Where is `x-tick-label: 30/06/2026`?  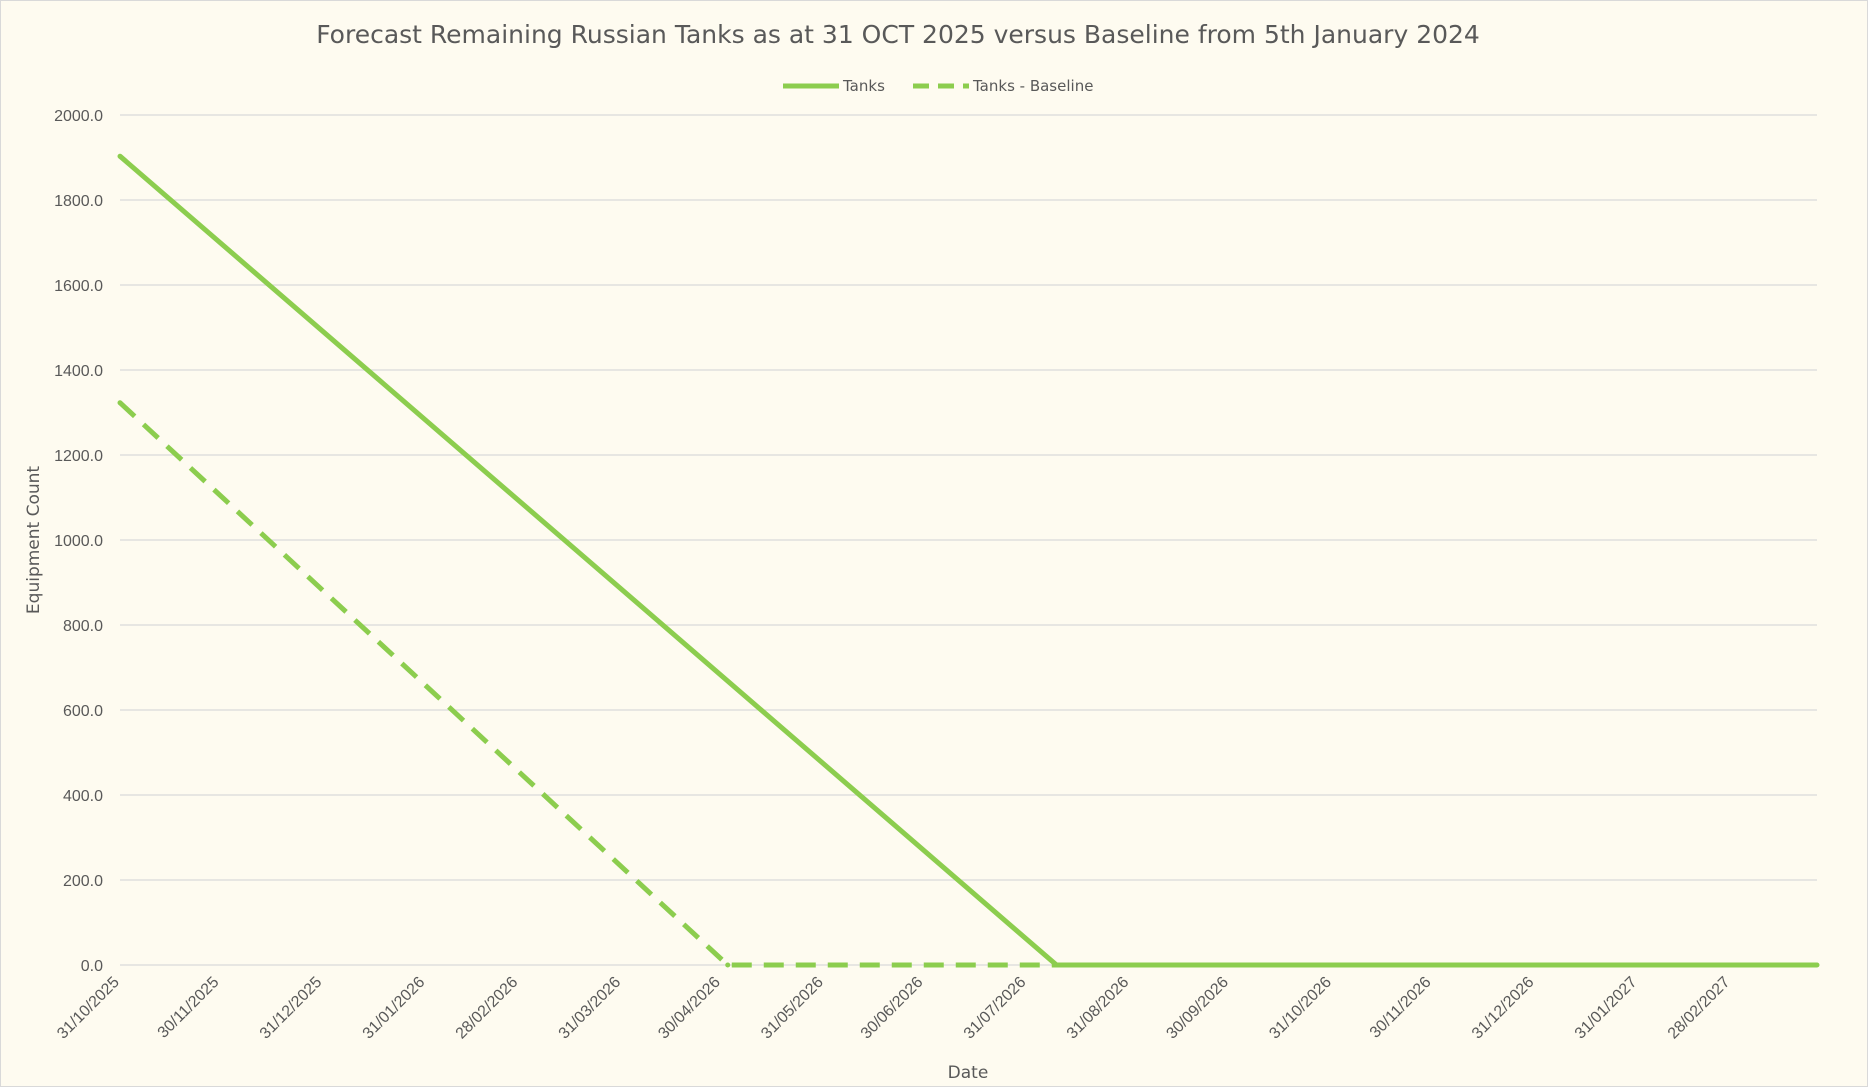
x-tick-label: 30/06/2026 is located at coordinates (892, 1008).